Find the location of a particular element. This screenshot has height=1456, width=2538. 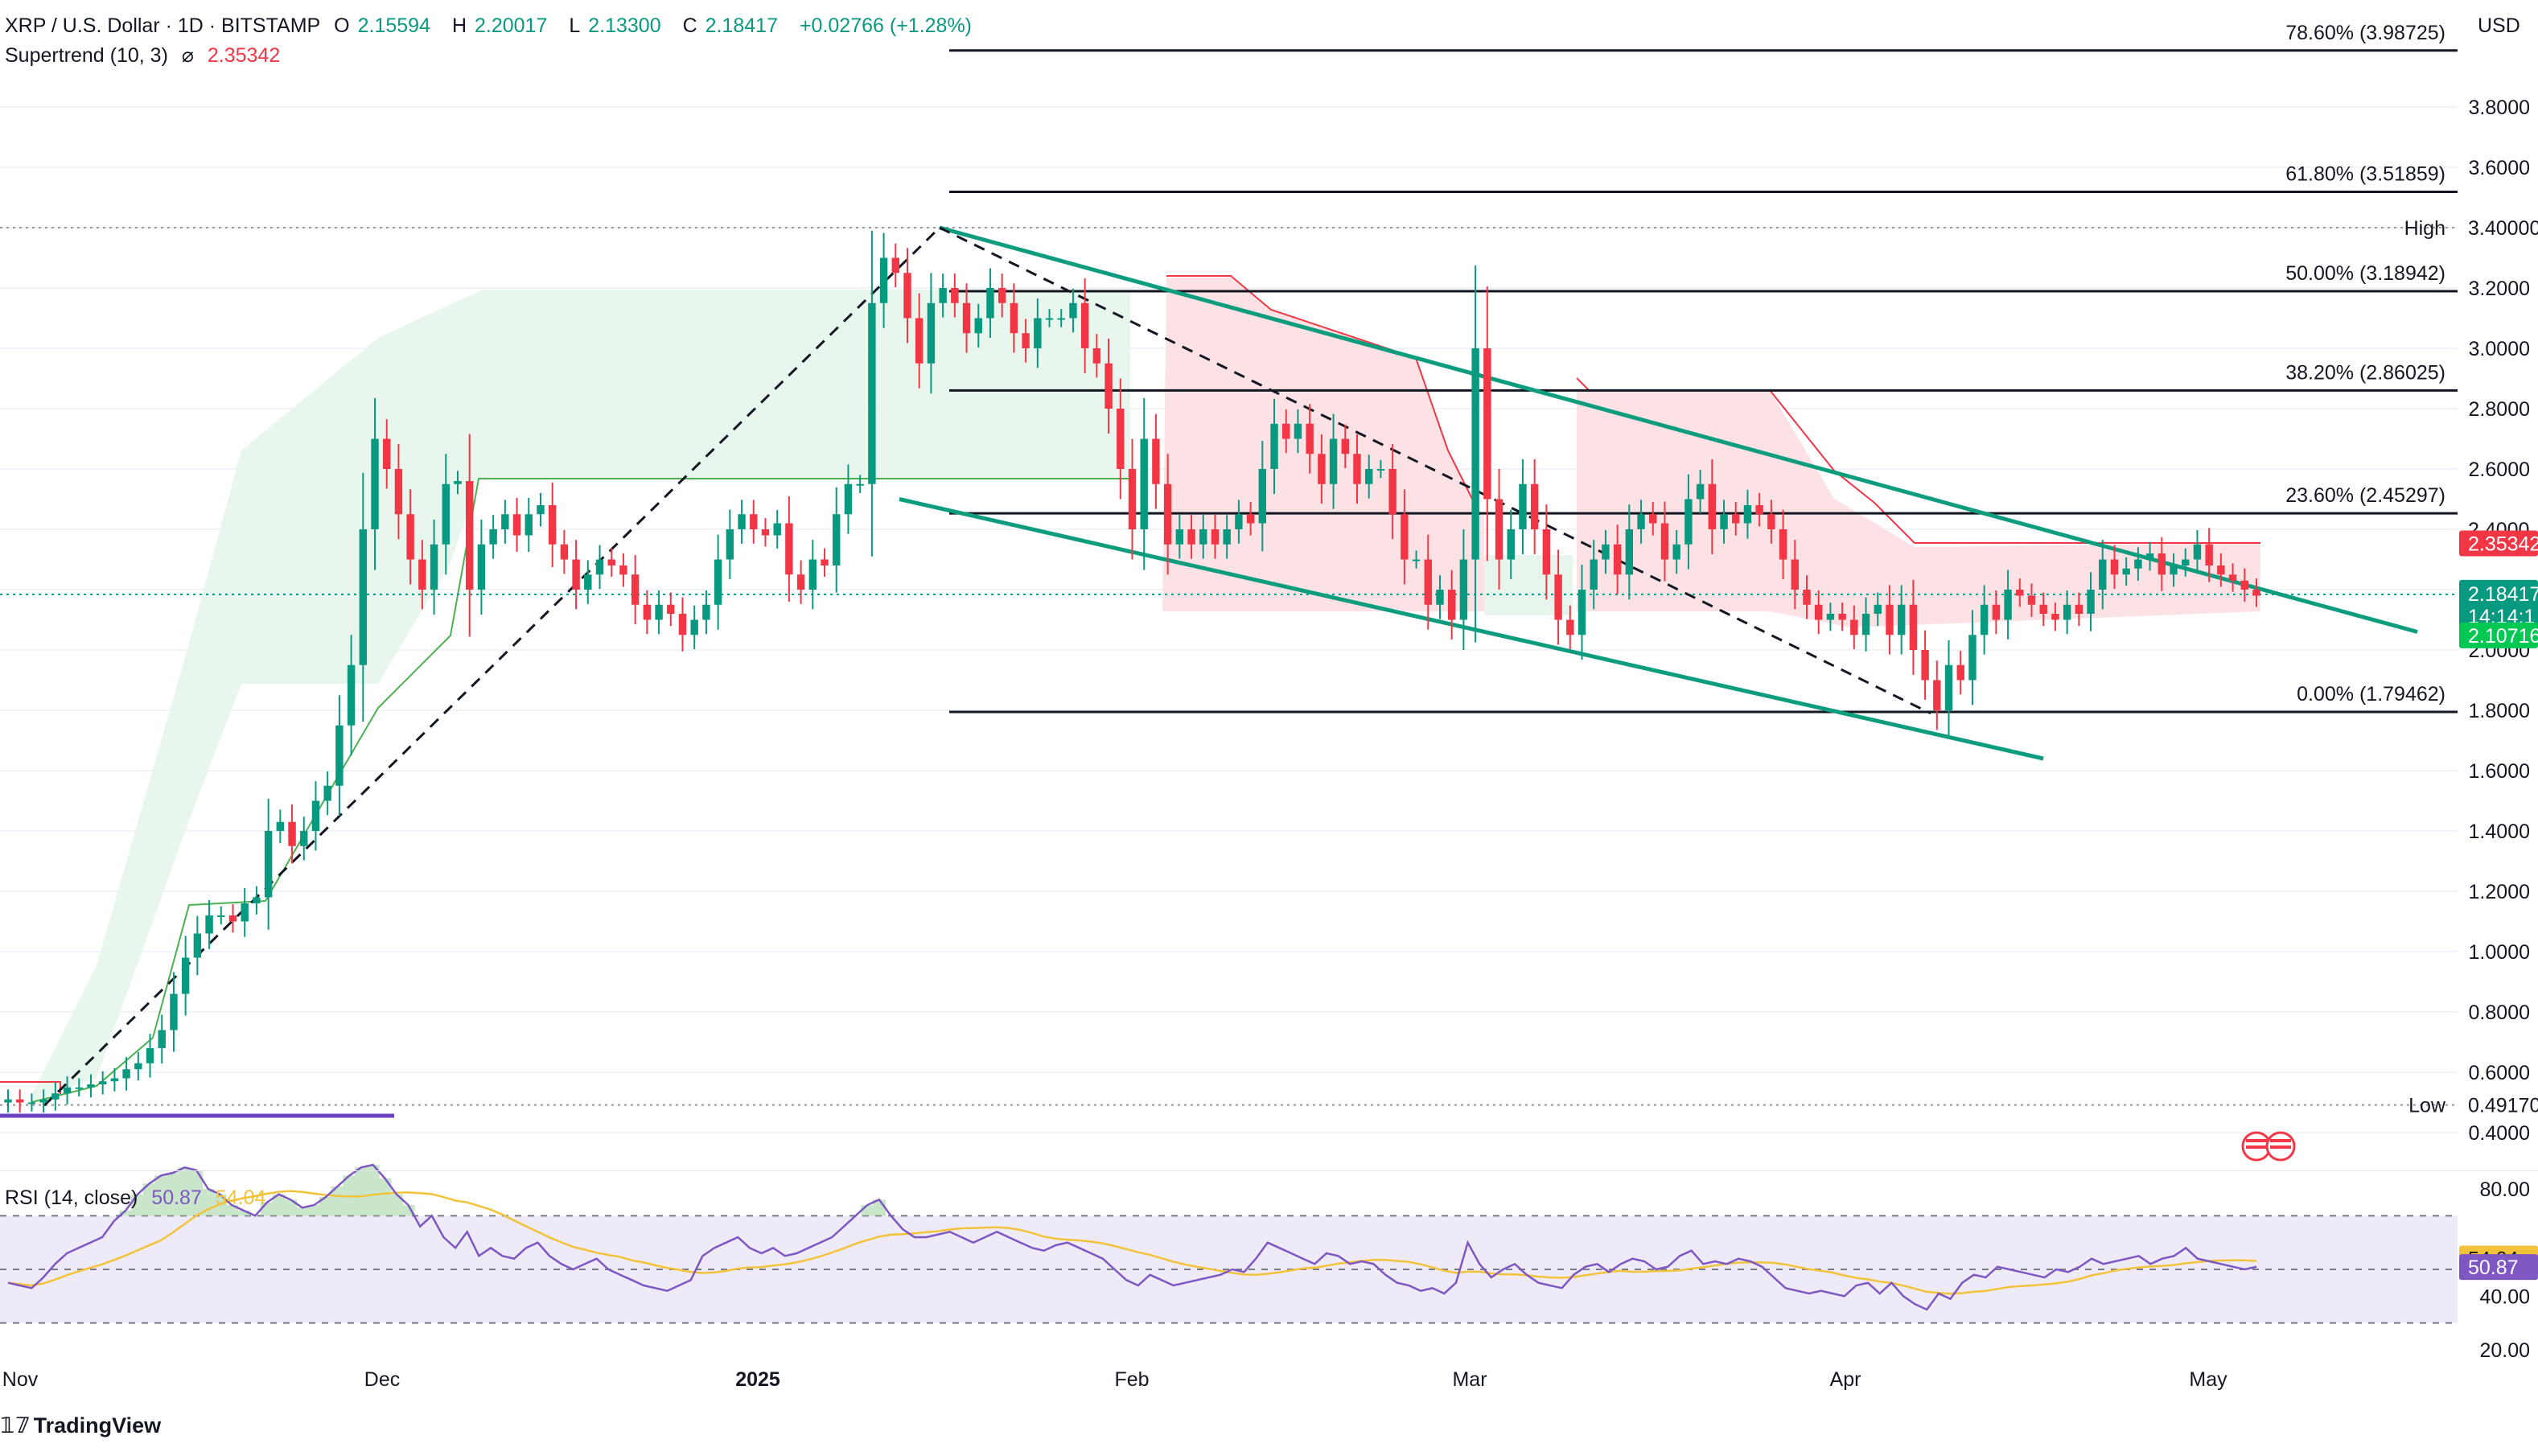

supertrend-down-line is located at coordinates (1323, 395).